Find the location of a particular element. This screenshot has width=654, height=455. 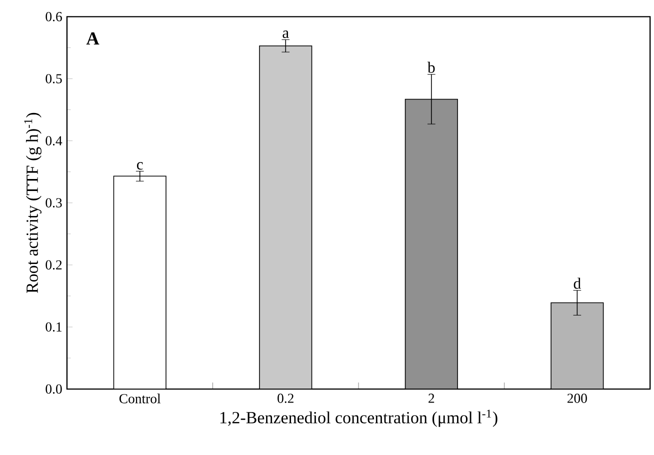

x-tick-label: 0.2 is located at coordinates (286, 399).